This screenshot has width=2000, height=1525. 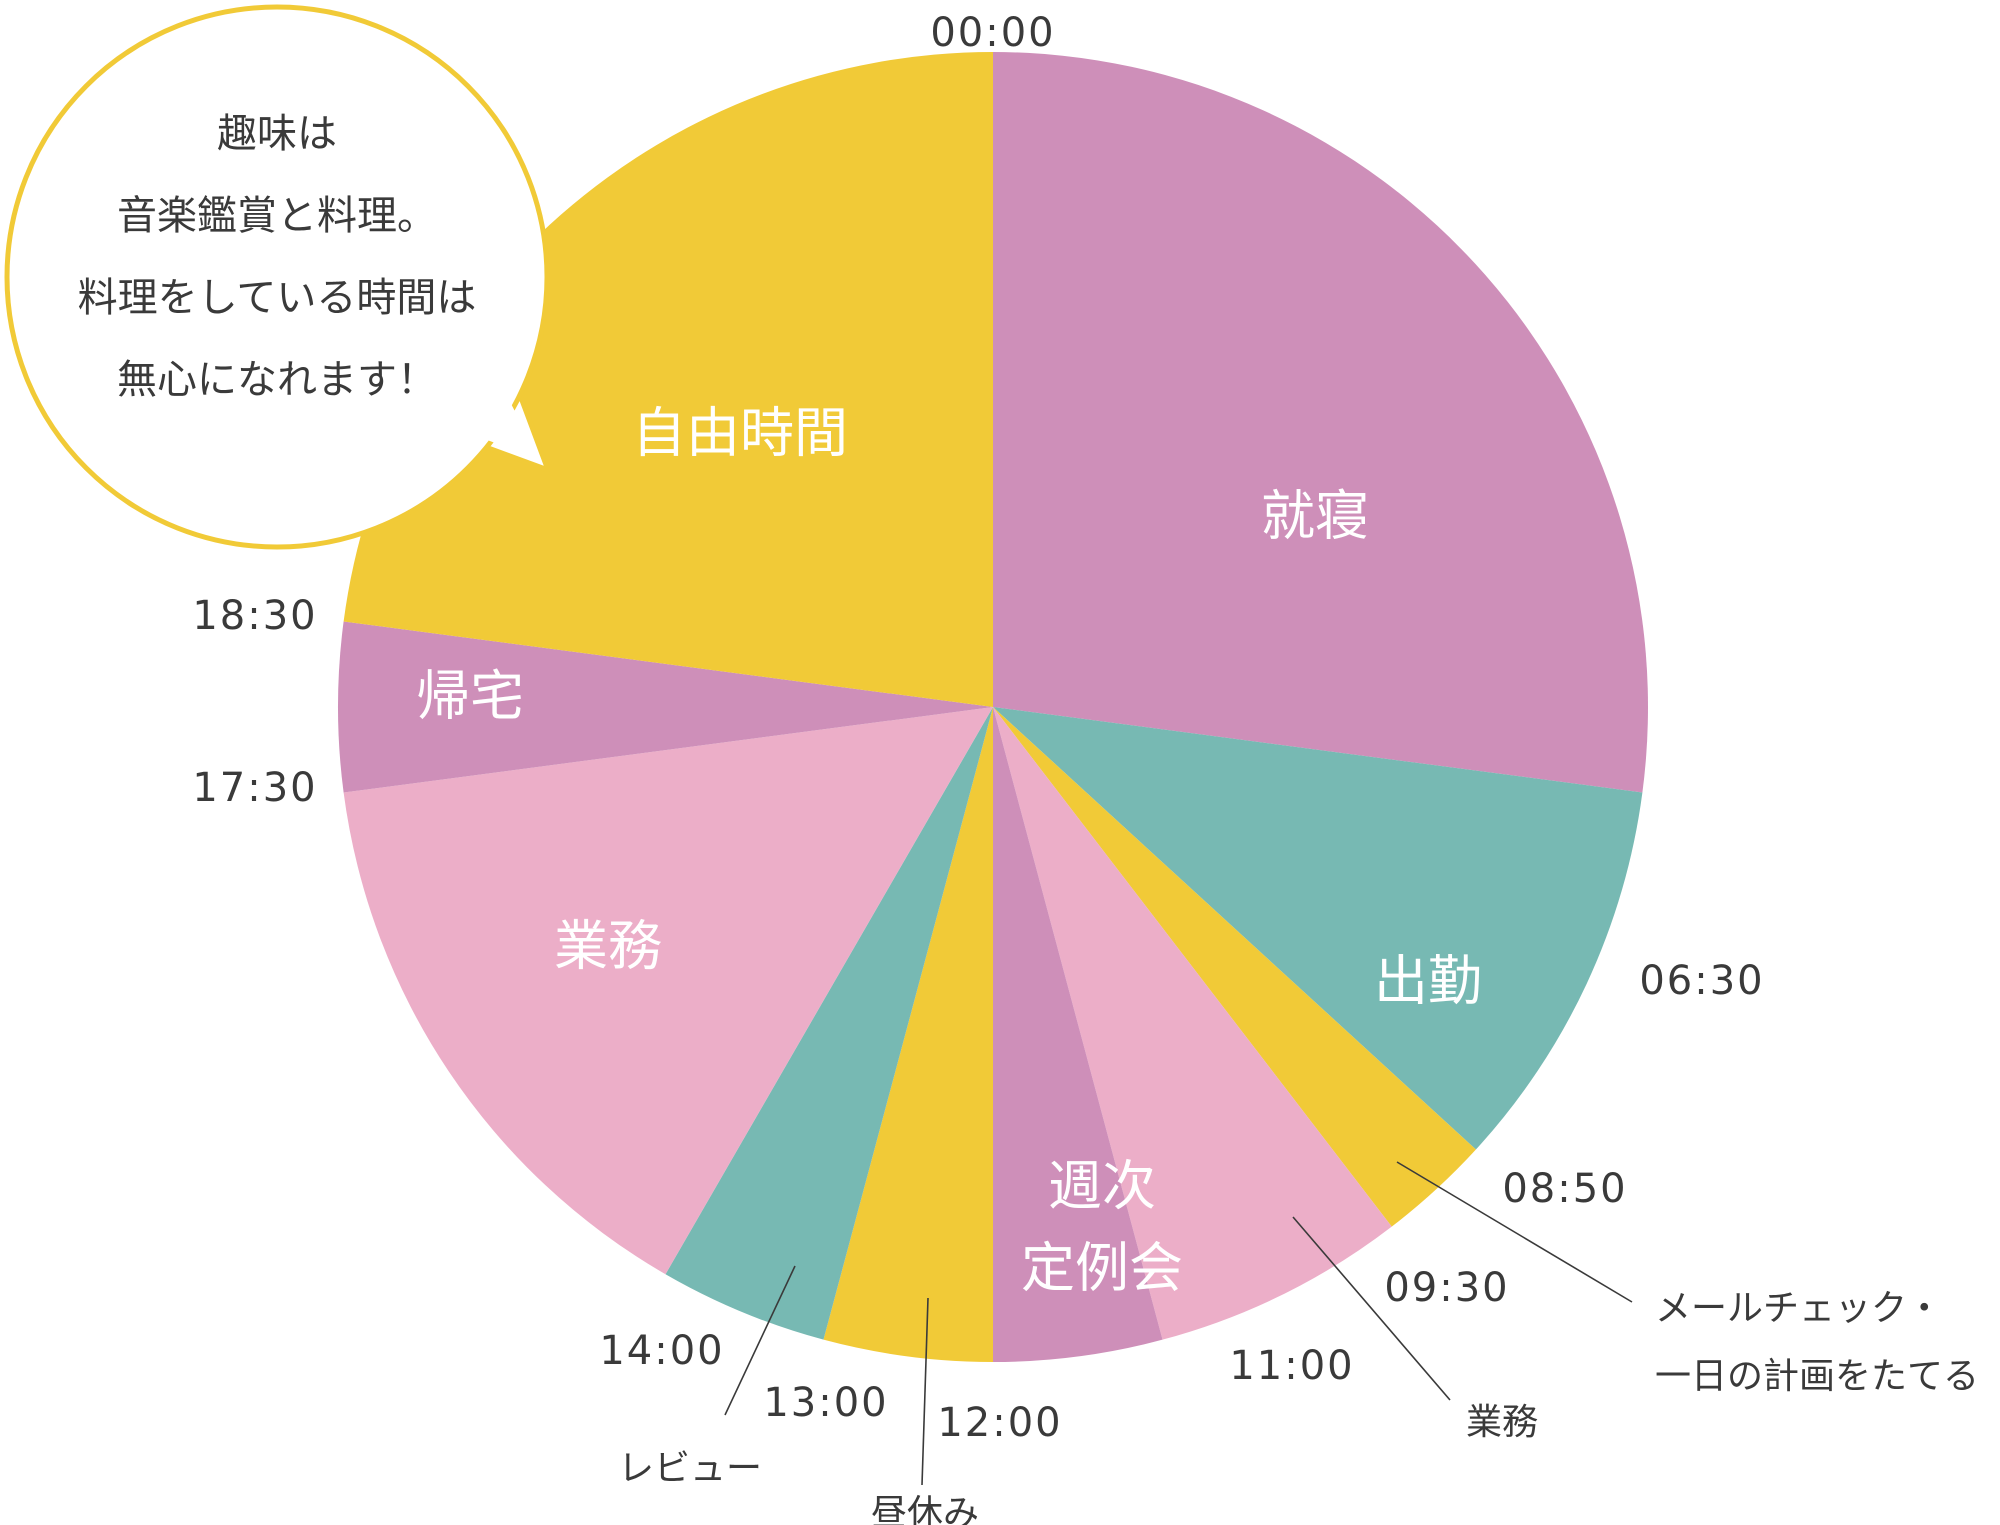 What do you see at coordinates (254, 616) in the screenshot?
I see `time-tick-1830: 18:30` at bounding box center [254, 616].